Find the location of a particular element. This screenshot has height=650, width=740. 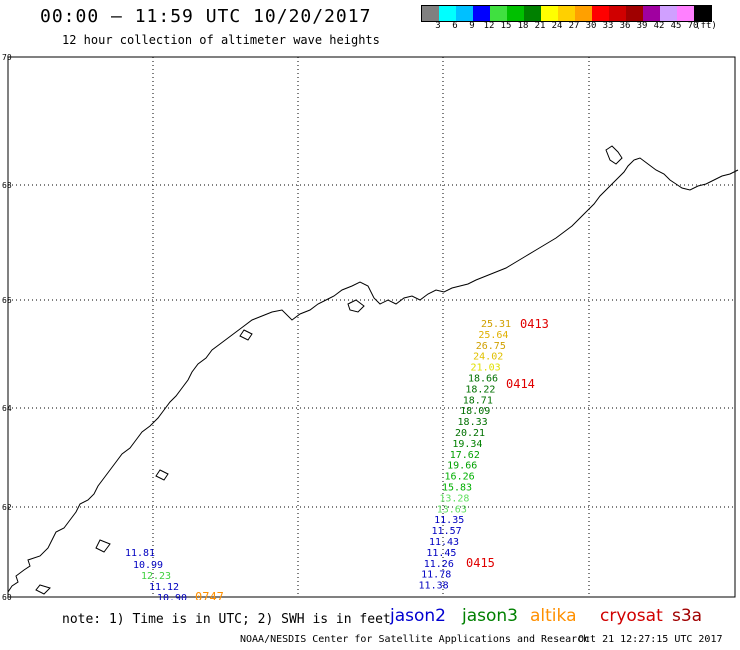

swh-value-label: 18.09 is located at coordinates (475, 411).